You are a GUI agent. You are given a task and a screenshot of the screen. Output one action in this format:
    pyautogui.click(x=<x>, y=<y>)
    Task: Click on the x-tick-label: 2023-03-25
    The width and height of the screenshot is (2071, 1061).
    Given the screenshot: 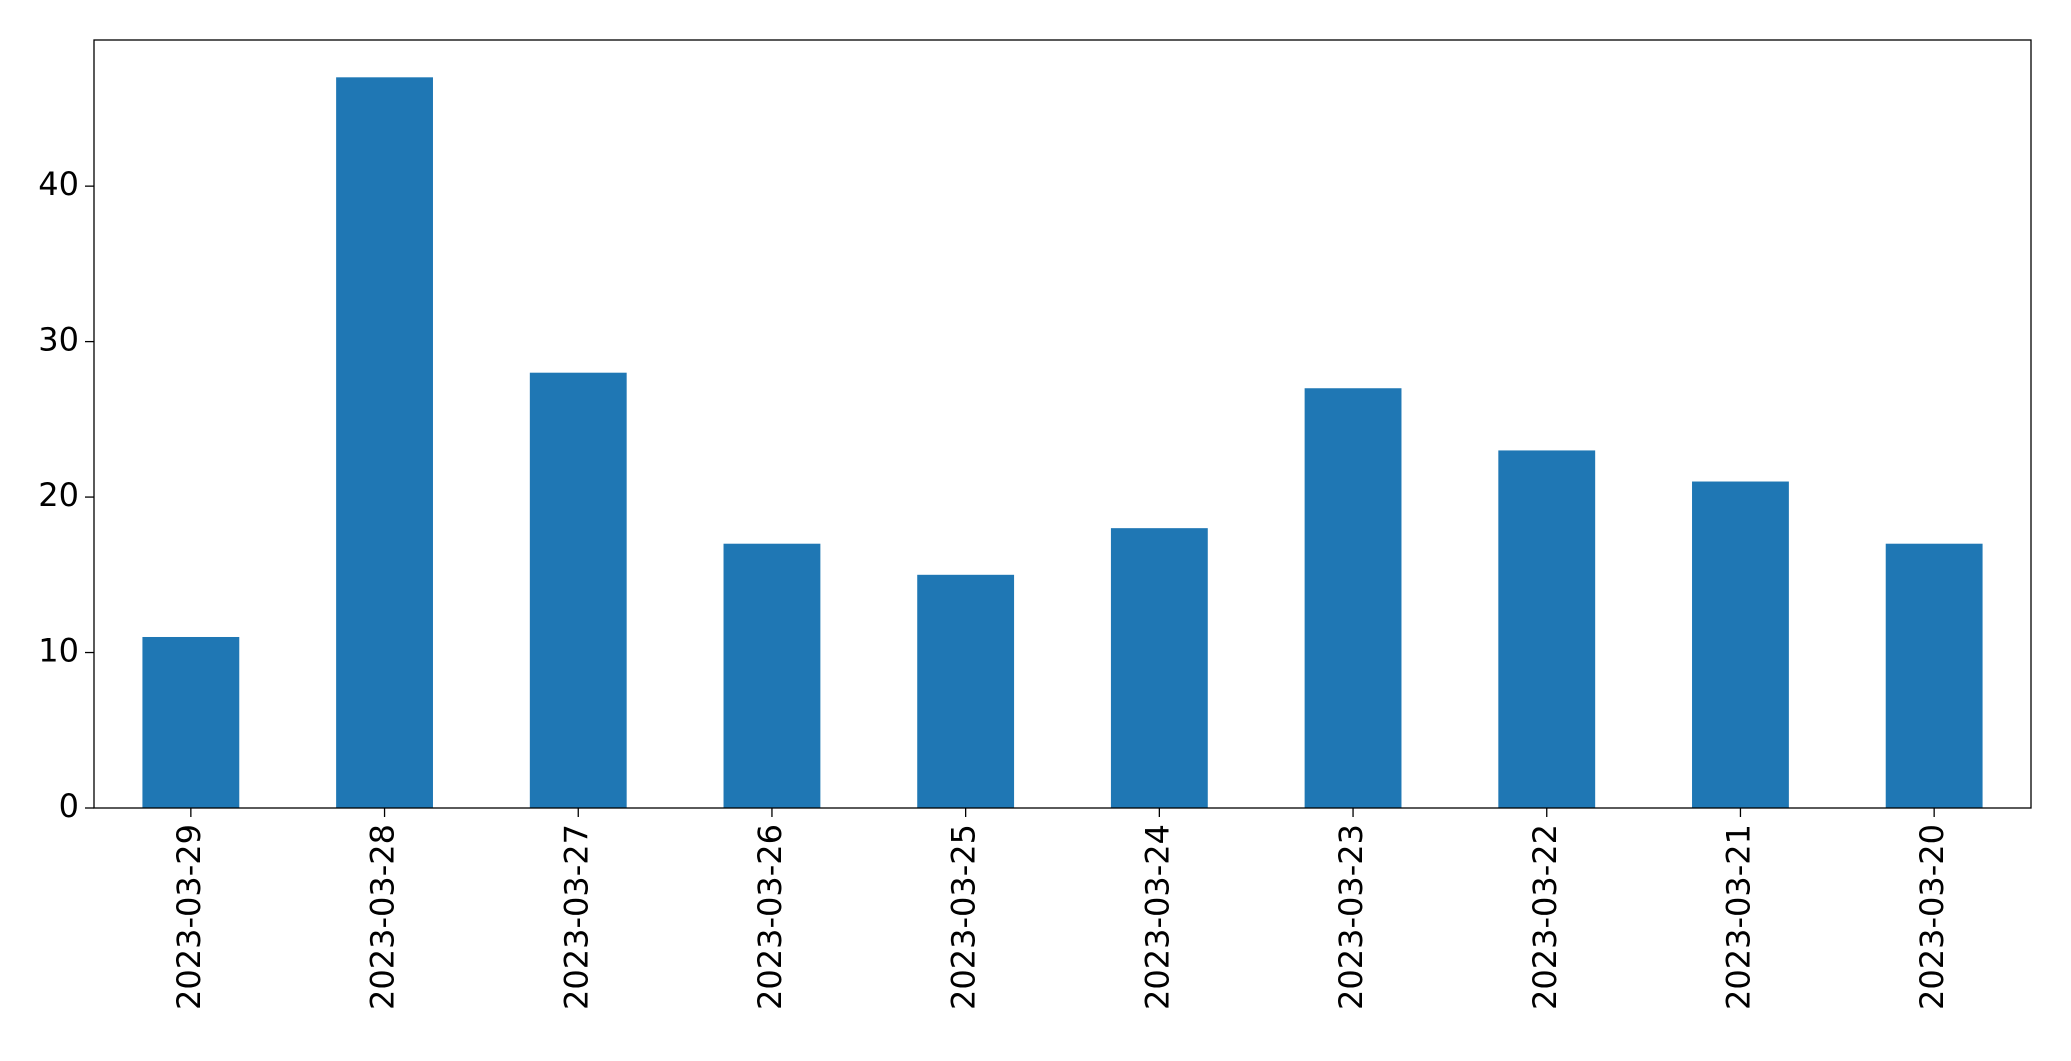 What is the action you would take?
    pyautogui.click(x=964, y=917)
    